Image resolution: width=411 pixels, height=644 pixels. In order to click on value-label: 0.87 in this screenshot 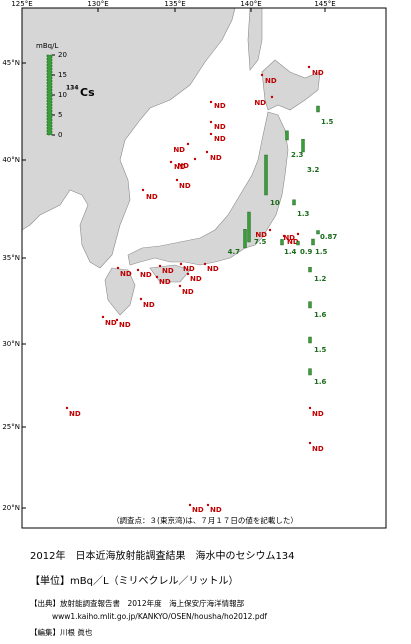, I will do `click(328, 237)`.